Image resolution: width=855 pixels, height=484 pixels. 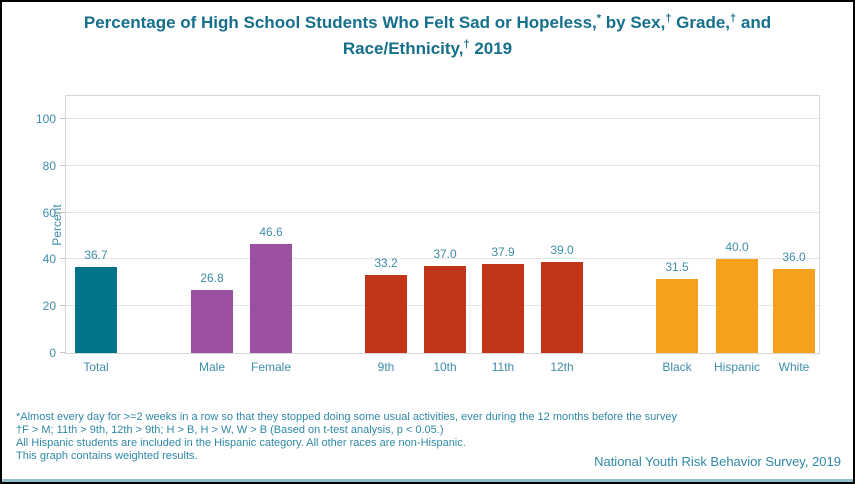 I want to click on bar-12th, so click(x=562, y=307).